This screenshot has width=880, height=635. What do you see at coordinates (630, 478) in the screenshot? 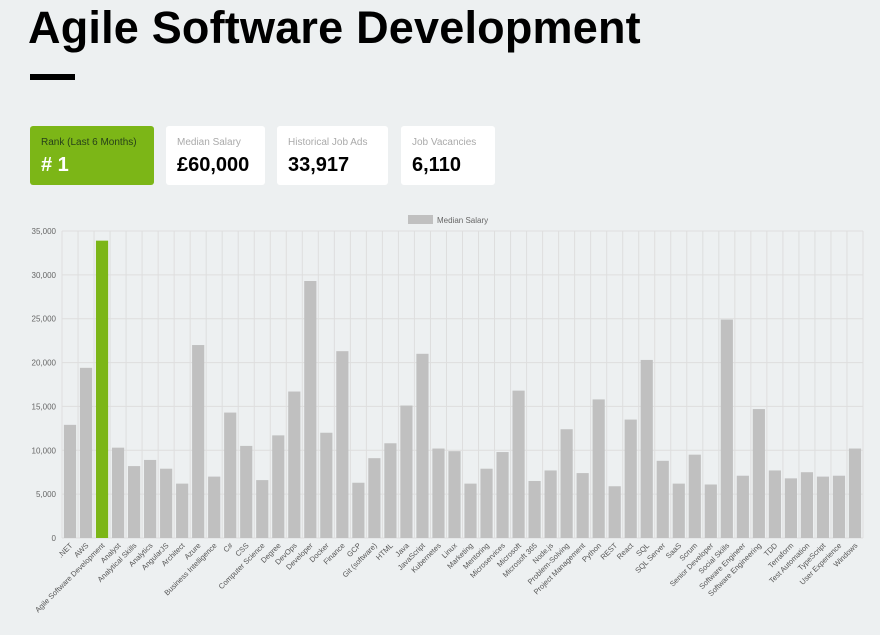
I see `bar-react` at bounding box center [630, 478].